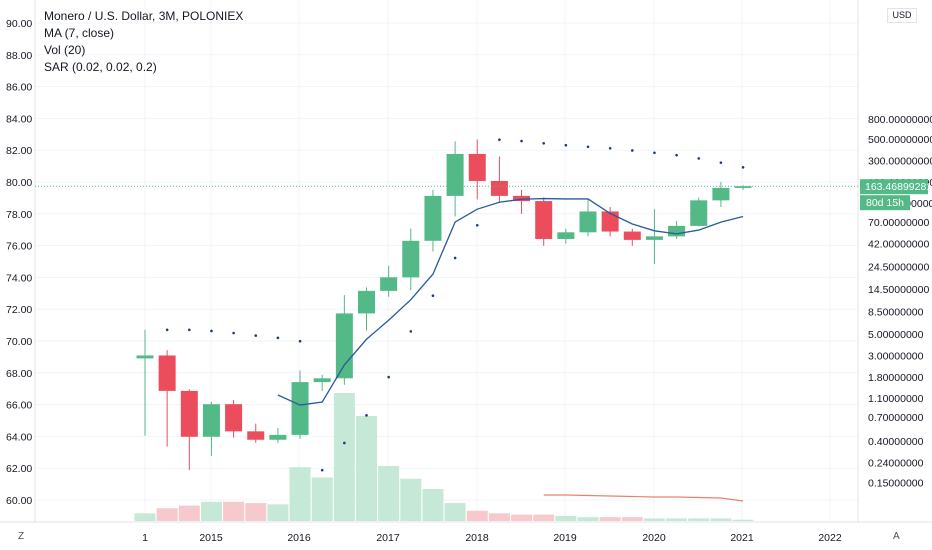 The height and width of the screenshot is (550, 932). What do you see at coordinates (742, 538) in the screenshot?
I see `x-axis-tick: 2021` at bounding box center [742, 538].